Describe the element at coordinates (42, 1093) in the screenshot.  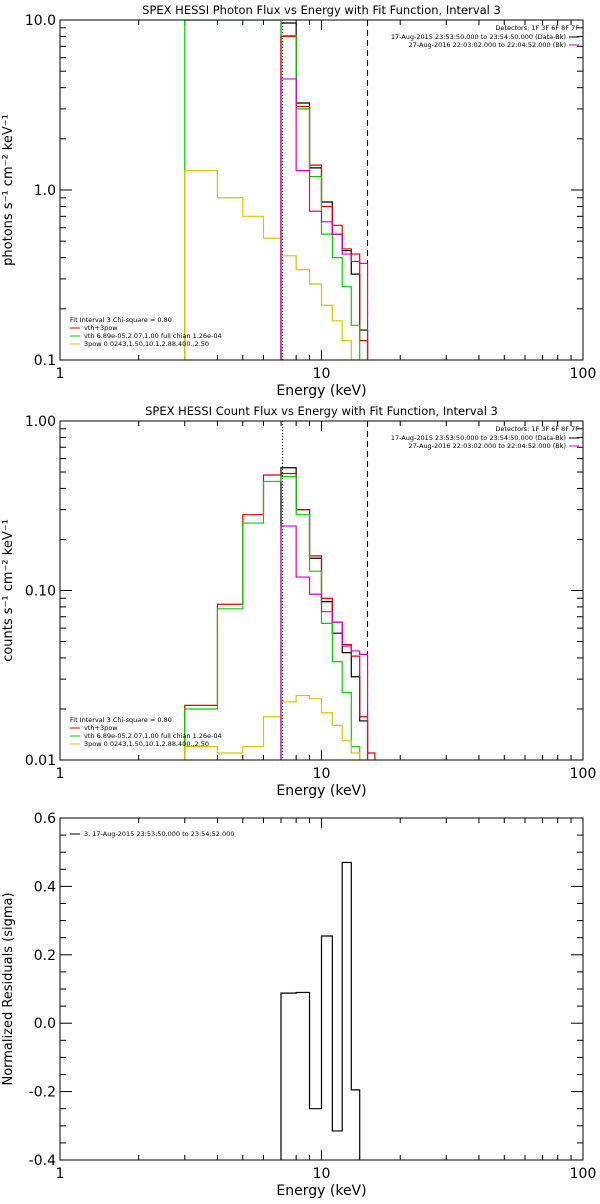
I see `y-tick-label: -0.2` at that location.